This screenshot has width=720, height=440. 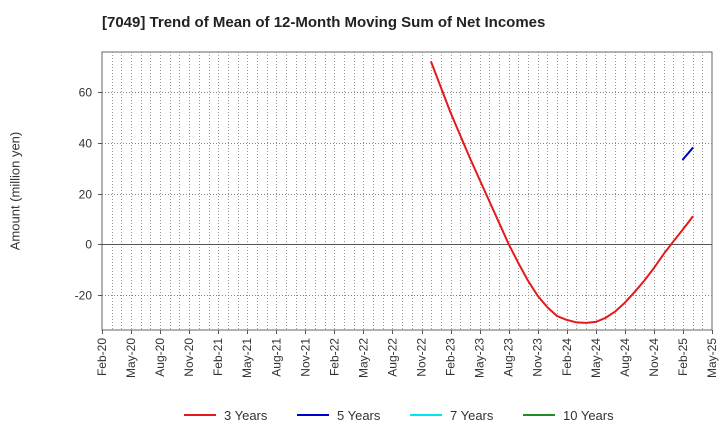 What do you see at coordinates (189, 357) in the screenshot?
I see `x-tick-label: Nov-20` at bounding box center [189, 357].